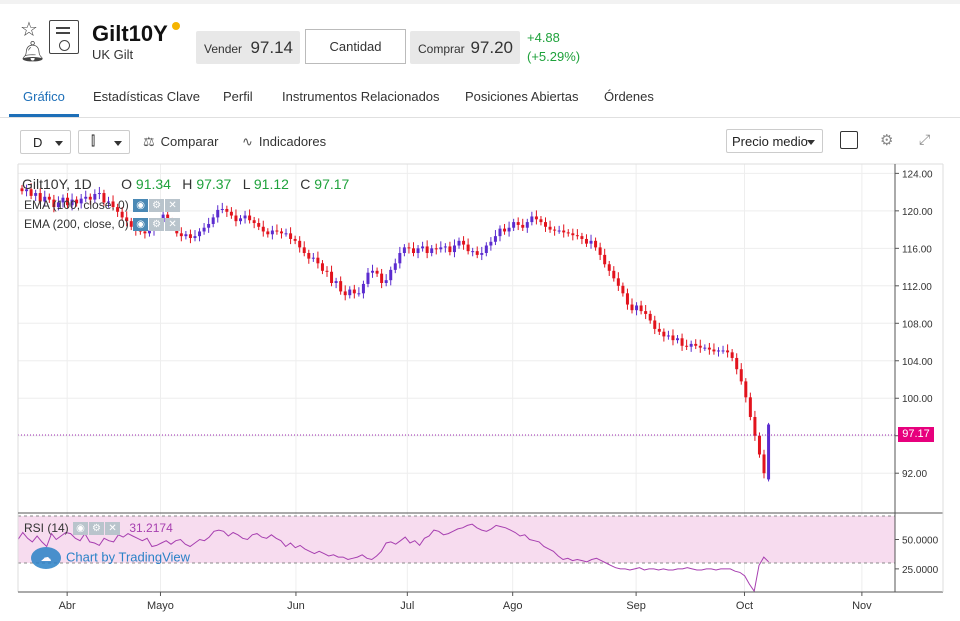 The height and width of the screenshot is (621, 960). What do you see at coordinates (355, 46) in the screenshot?
I see `quantity-input: Cantidad` at bounding box center [355, 46].